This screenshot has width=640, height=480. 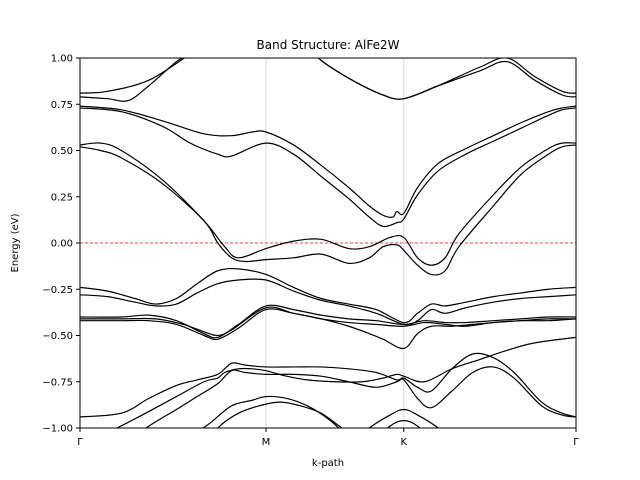 What do you see at coordinates (15, 242) in the screenshot?
I see `y-axis-label: Energy (eV)` at bounding box center [15, 242].